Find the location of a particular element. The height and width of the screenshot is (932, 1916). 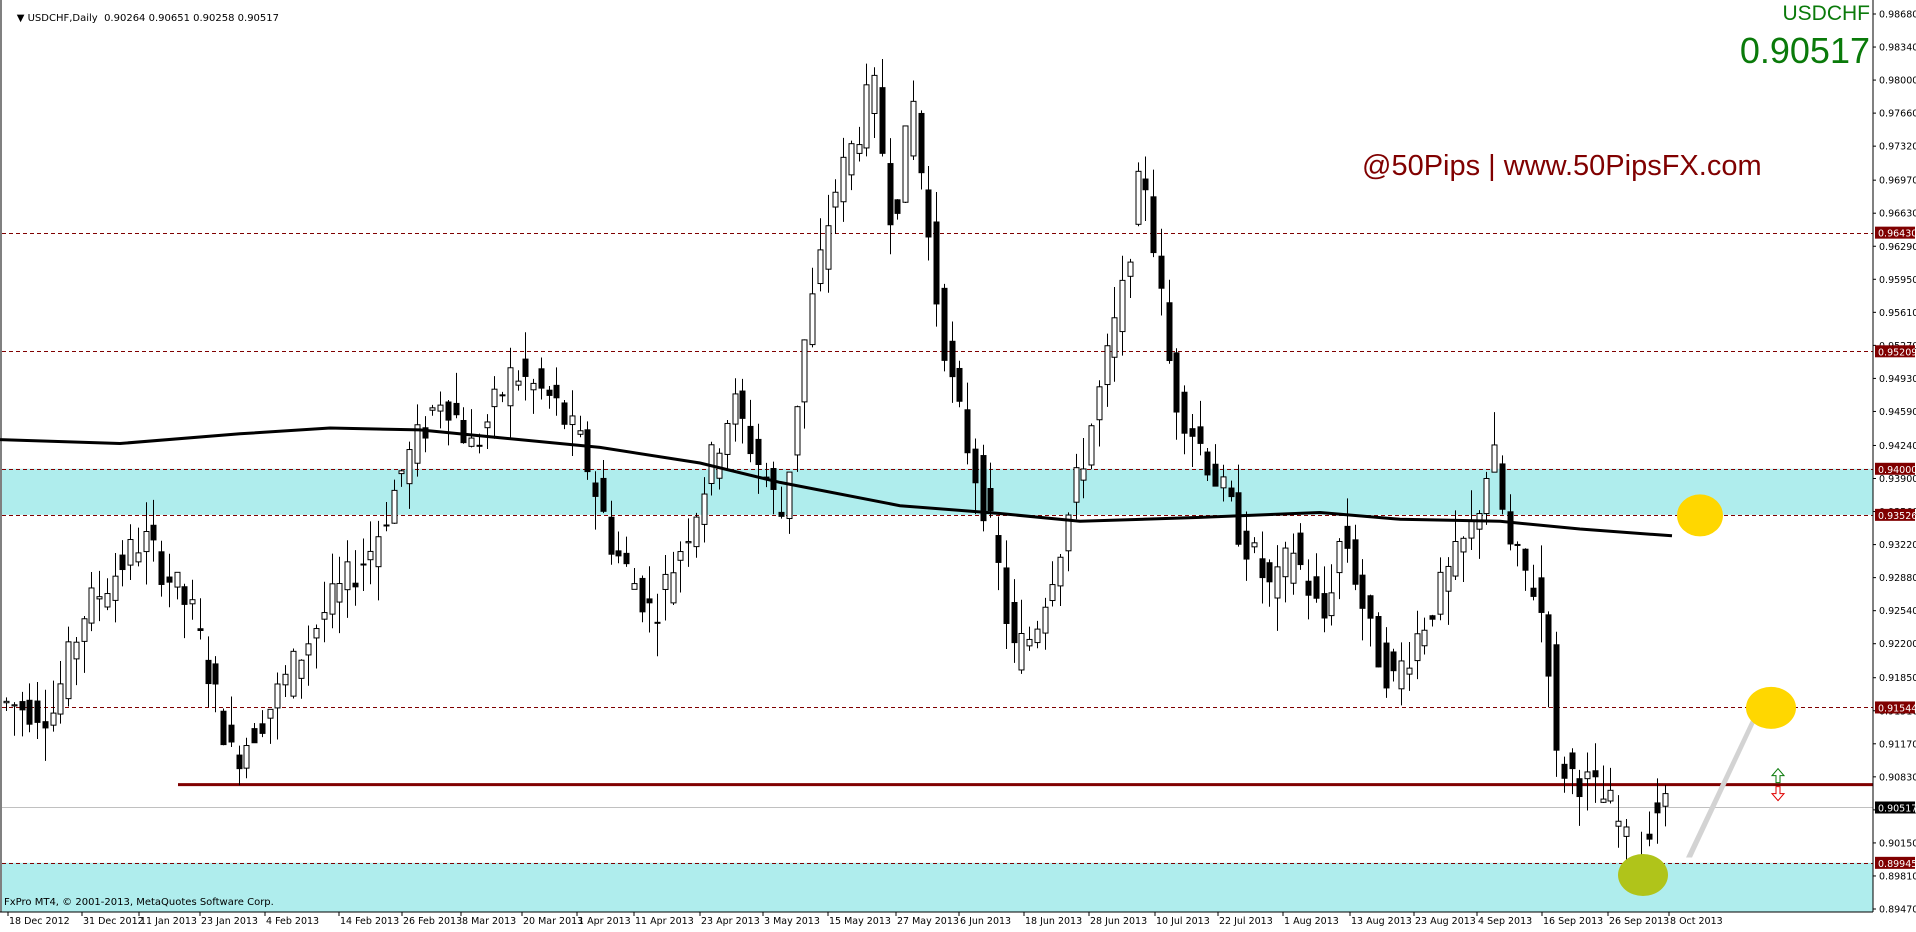

price-tick: 0.90150 is located at coordinates (1897, 843).